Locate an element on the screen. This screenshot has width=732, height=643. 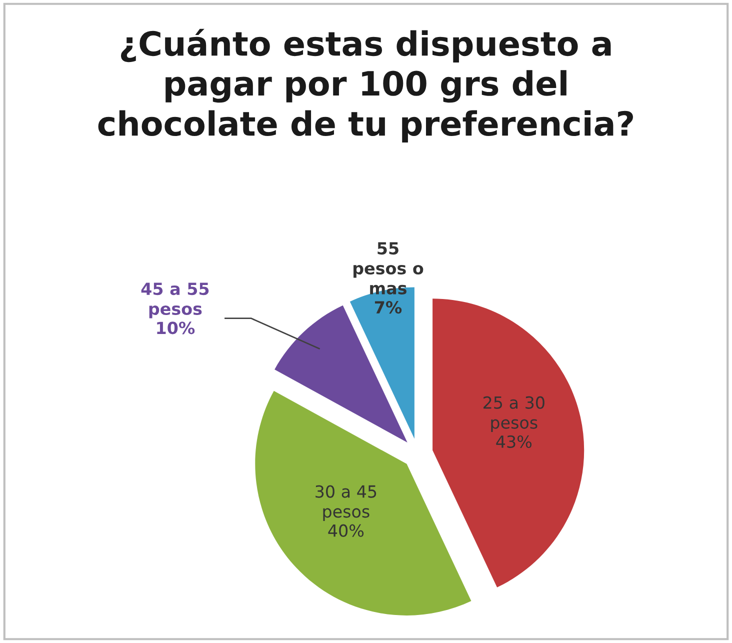
slice-label: 25 a 30 pesos is located at coordinates (514, 414).